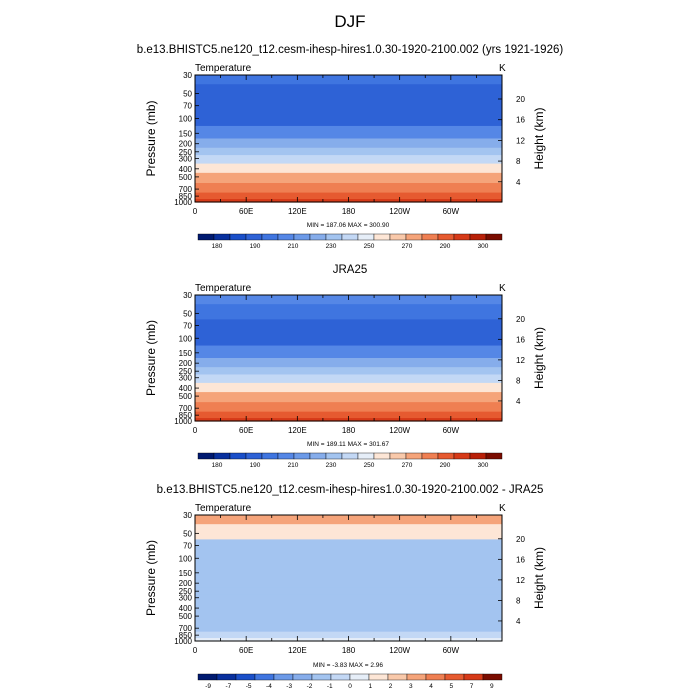 This screenshot has width=700, height=700. Describe the element at coordinates (187, 313) in the screenshot. I see `y-tick-label: 50` at that location.